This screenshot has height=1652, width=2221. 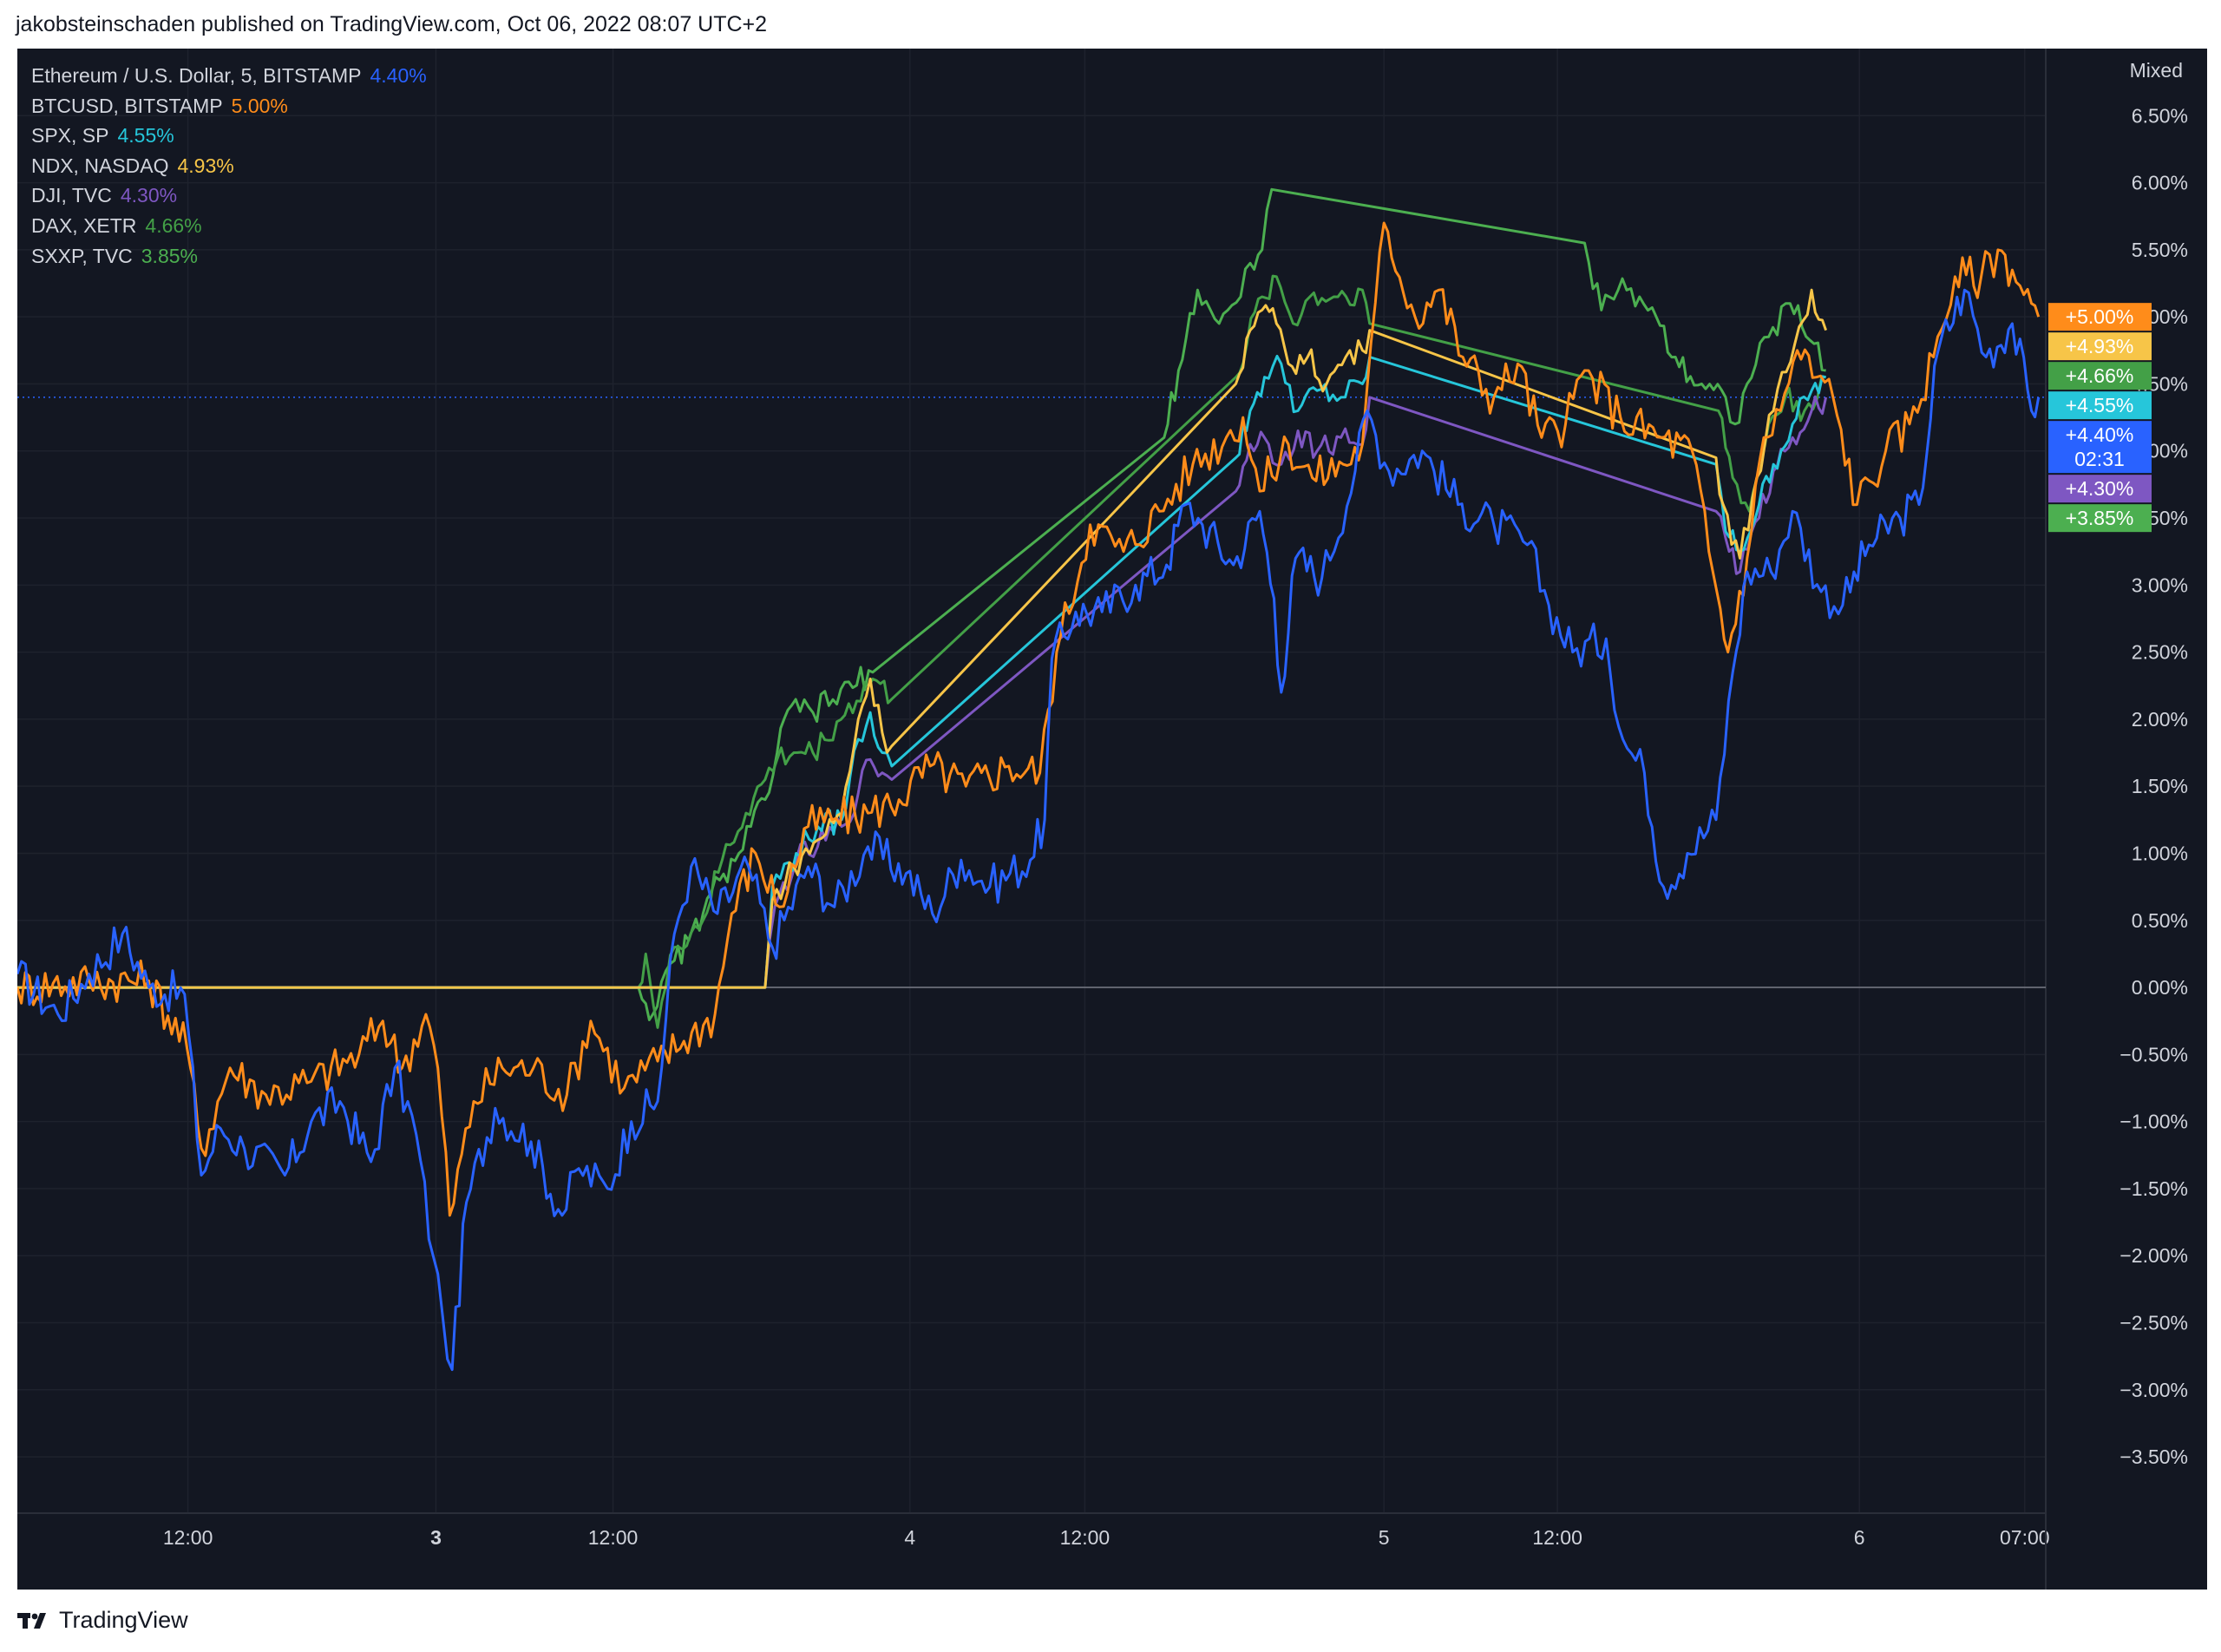 I want to click on y-tick-label: −1.00%, so click(x=2153, y=1122).